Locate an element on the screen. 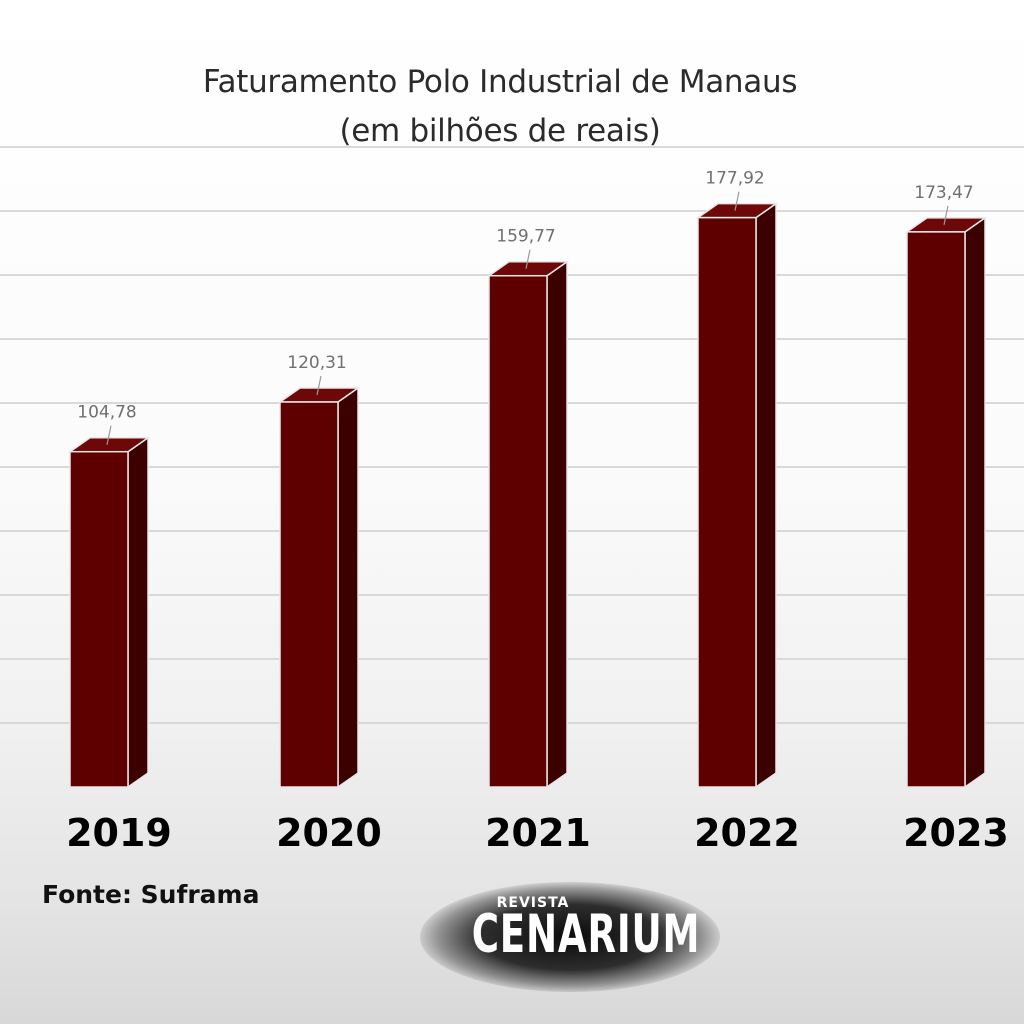 The width and height of the screenshot is (1024, 1024). chart-subtitle: (em bilhões de reais) is located at coordinates (500, 131).